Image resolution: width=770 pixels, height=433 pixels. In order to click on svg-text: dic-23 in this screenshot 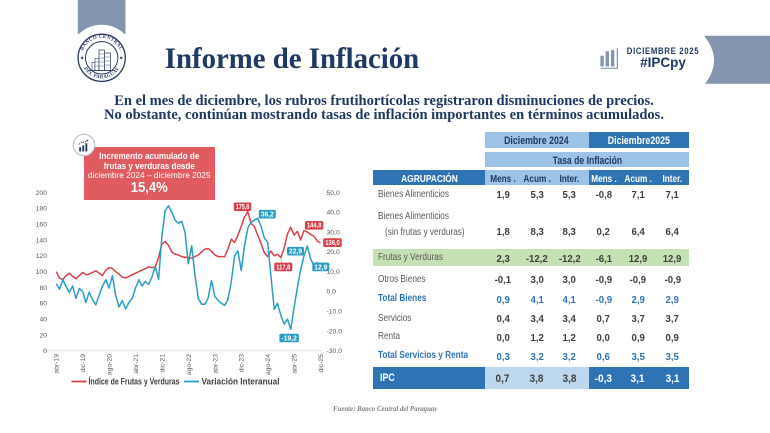, I will do `click(242, 363)`.